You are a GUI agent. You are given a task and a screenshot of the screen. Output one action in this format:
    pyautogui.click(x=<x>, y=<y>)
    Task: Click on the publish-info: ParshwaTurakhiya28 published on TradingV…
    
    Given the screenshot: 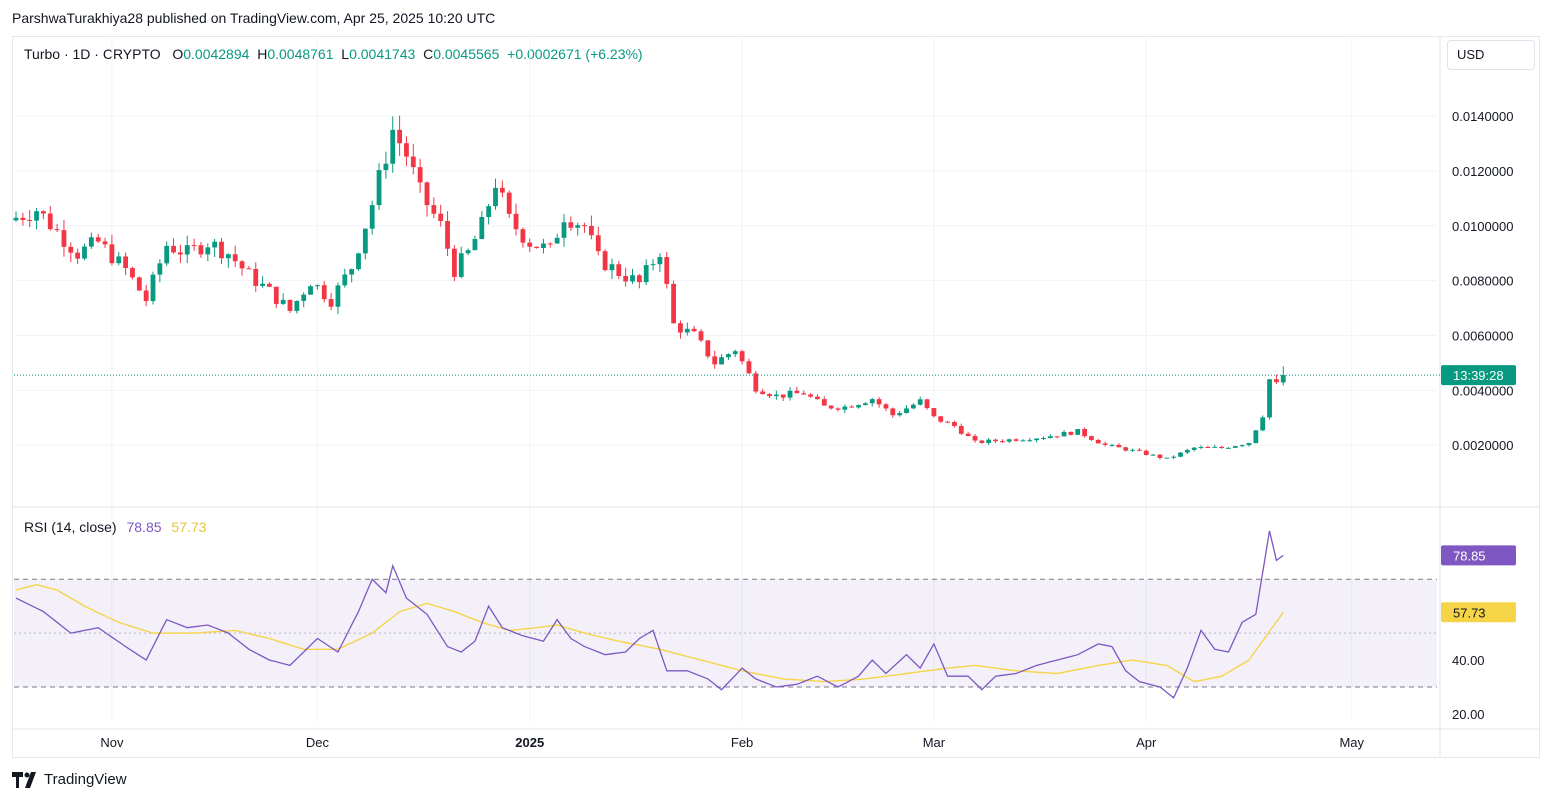 What is the action you would take?
    pyautogui.click(x=254, y=18)
    